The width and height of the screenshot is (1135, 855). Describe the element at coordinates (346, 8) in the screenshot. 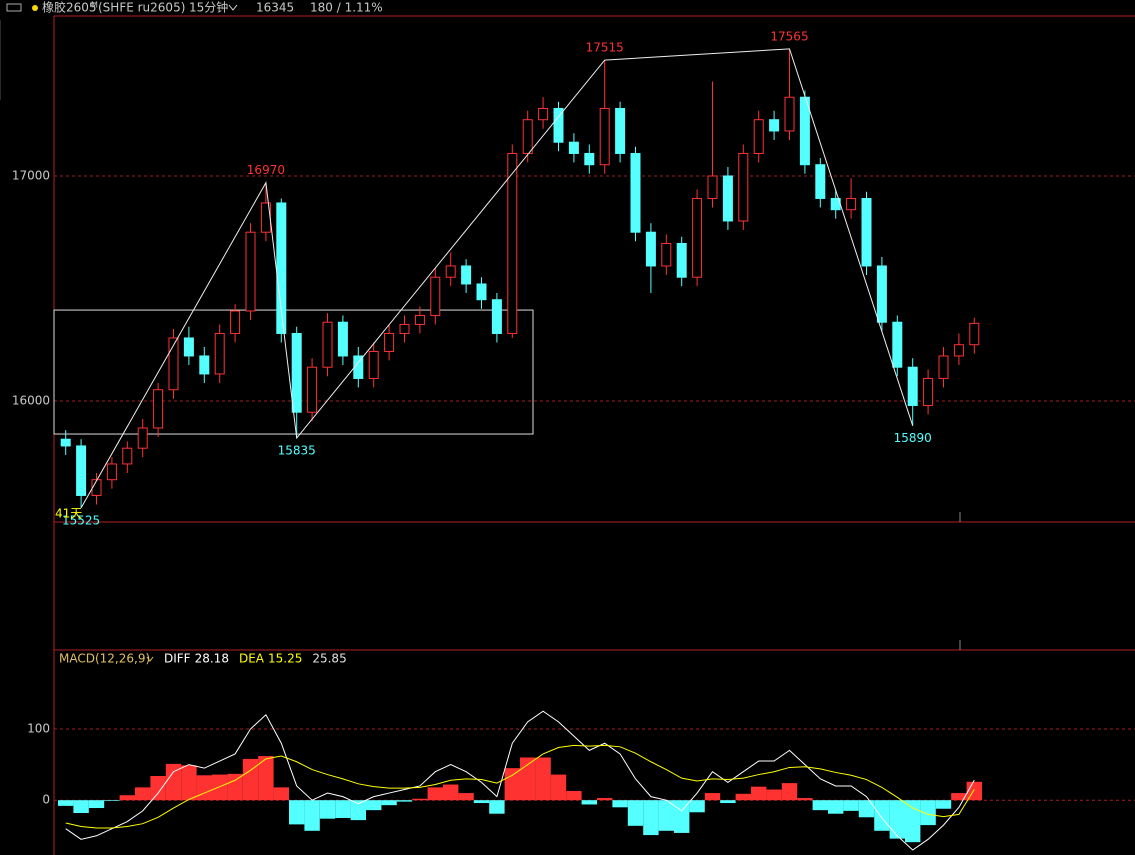

I see `change: 180 / 1.11%` at that location.